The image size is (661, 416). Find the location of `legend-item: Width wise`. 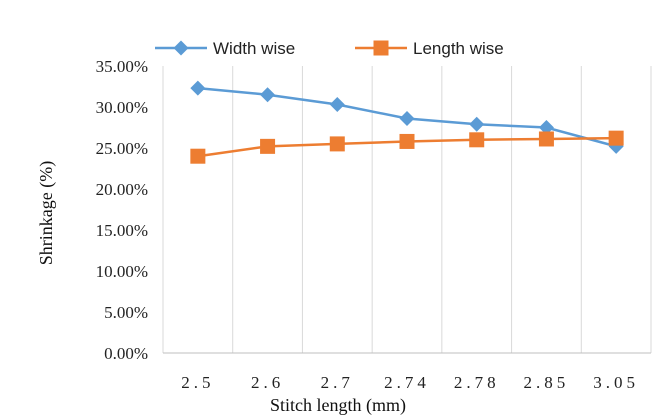

legend-item: Width wise is located at coordinates (225, 48).